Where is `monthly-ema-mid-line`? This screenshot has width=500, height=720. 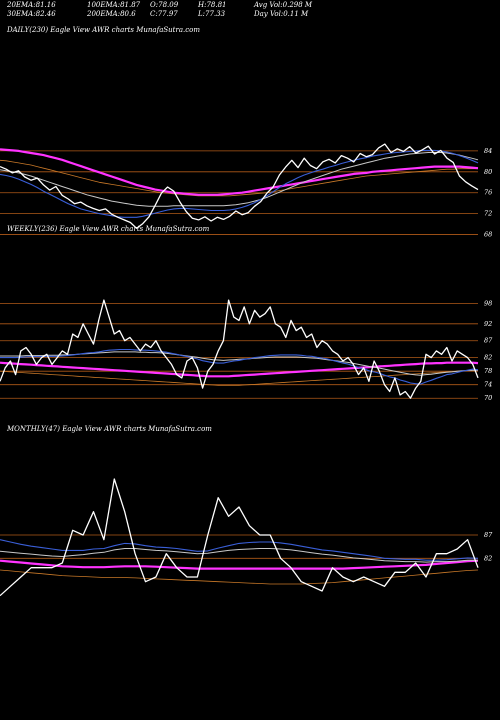 monthly-ema-mid-line is located at coordinates (239, 555).